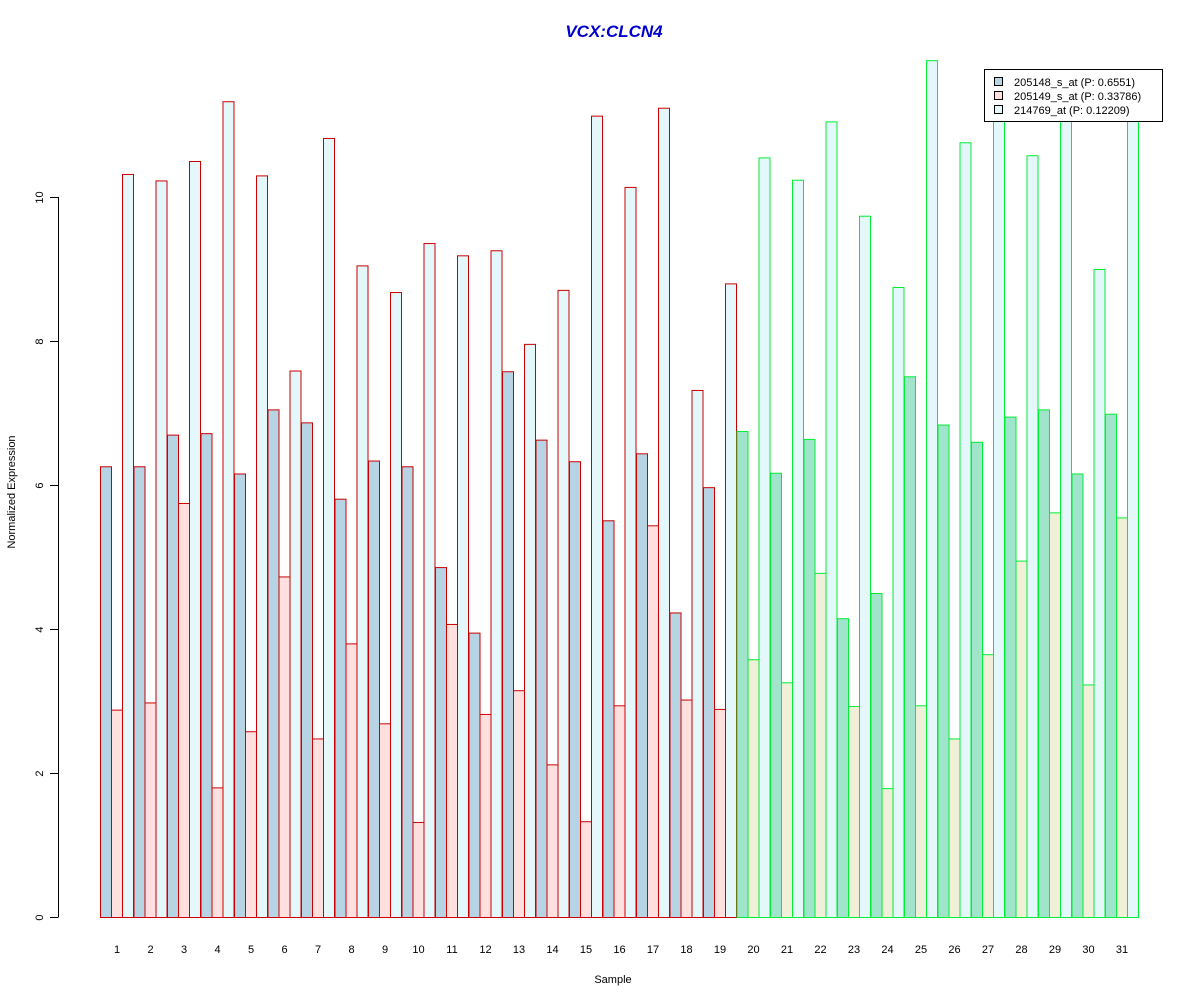 This screenshot has height=1000, width=1200. I want to click on y-tick-label-2: 2, so click(40, 773).